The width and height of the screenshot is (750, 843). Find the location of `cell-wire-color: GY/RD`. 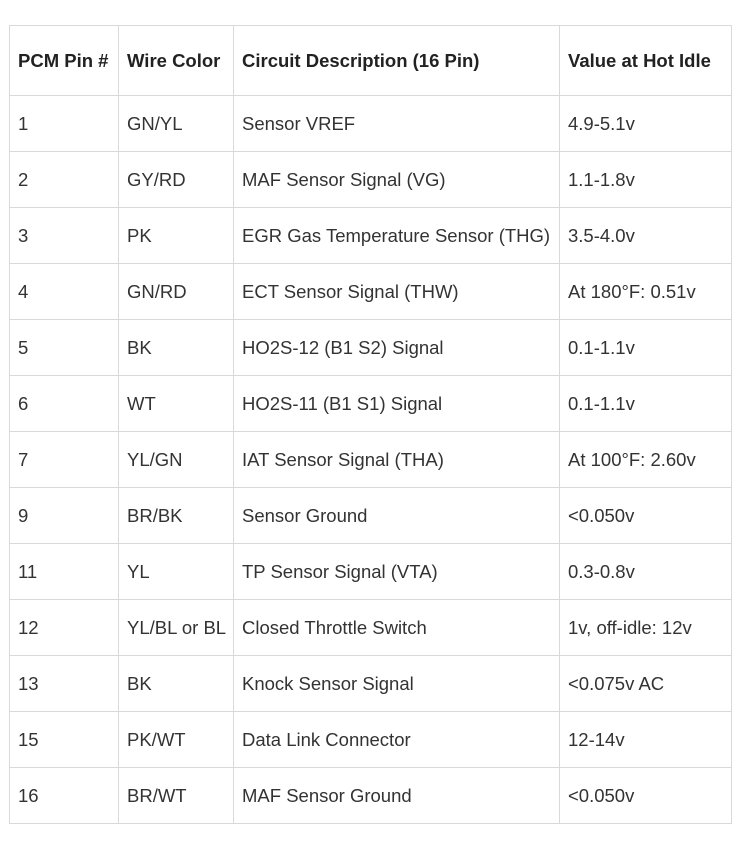

cell-wire-color: GY/RD is located at coordinates (176, 179).